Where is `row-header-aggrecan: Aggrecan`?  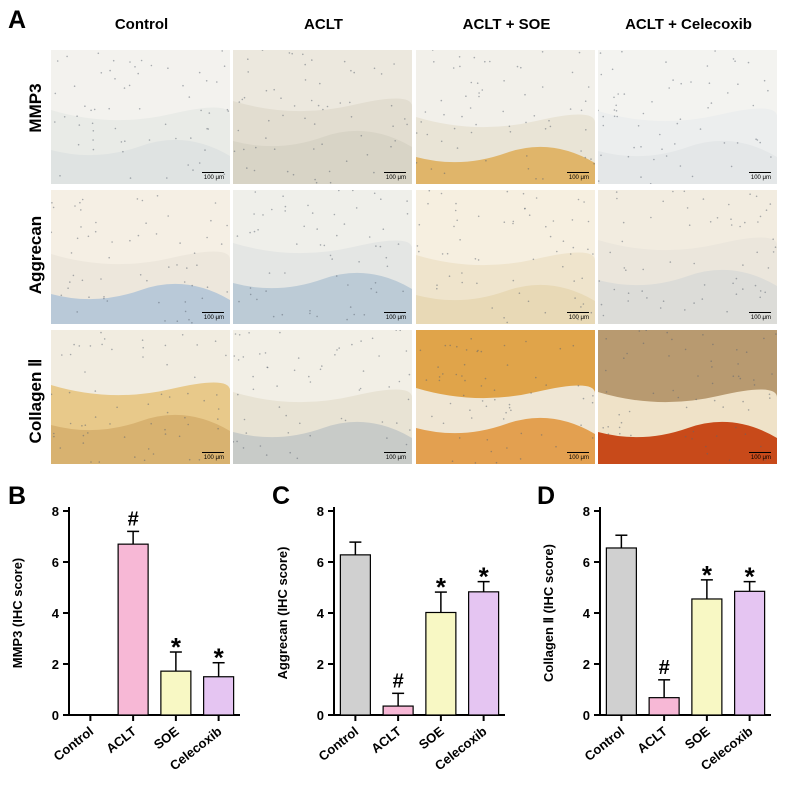
row-header-aggrecan: Aggrecan is located at coordinates (35, 255).